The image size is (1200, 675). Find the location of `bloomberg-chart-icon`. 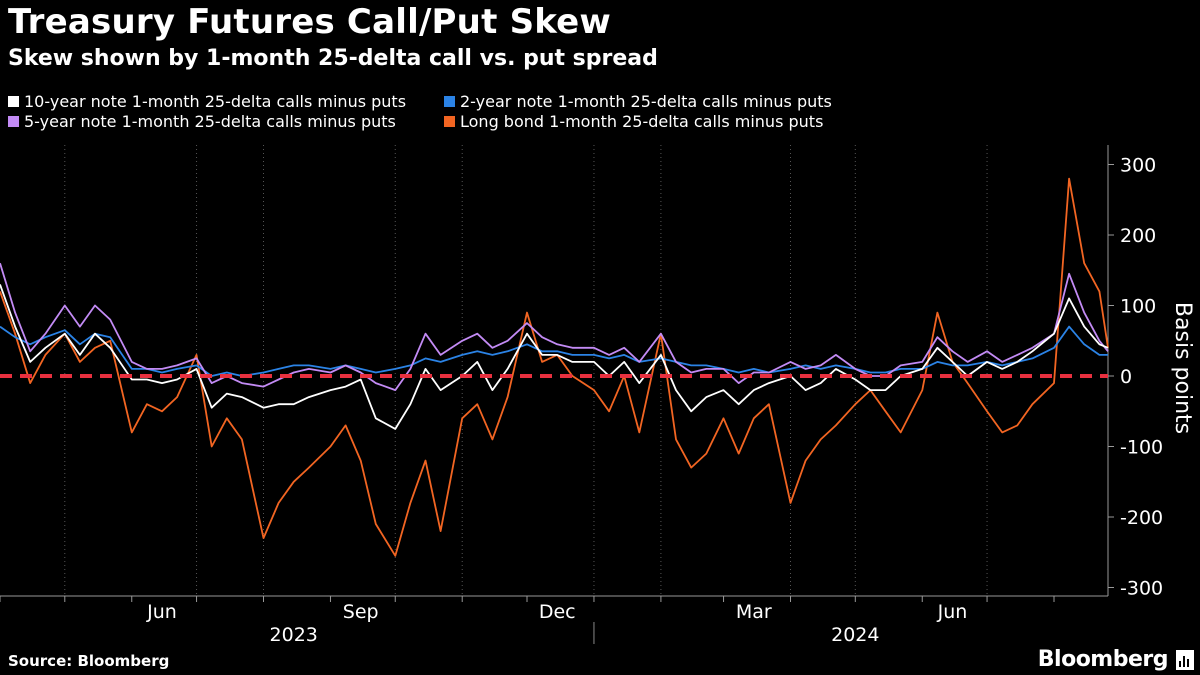

bloomberg-chart-icon is located at coordinates (1185, 660).